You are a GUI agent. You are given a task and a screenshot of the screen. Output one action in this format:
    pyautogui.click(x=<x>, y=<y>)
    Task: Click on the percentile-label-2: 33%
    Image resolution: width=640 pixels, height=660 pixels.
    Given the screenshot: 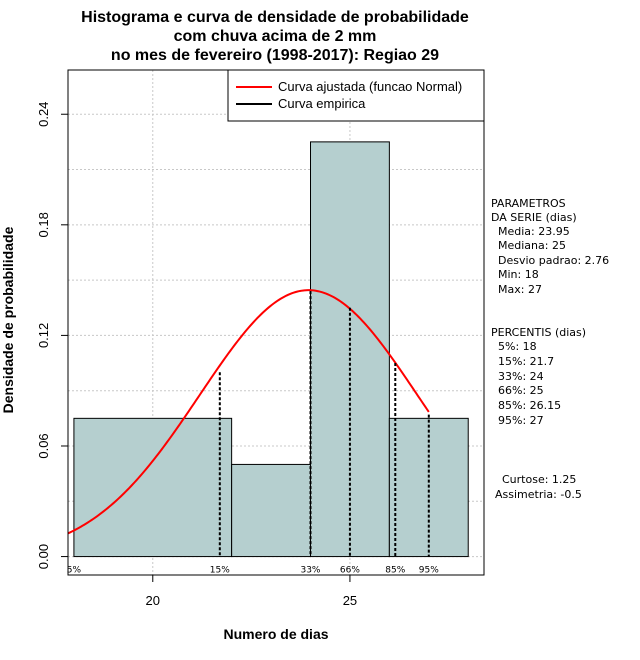 What is the action you would take?
    pyautogui.click(x=310, y=571)
    